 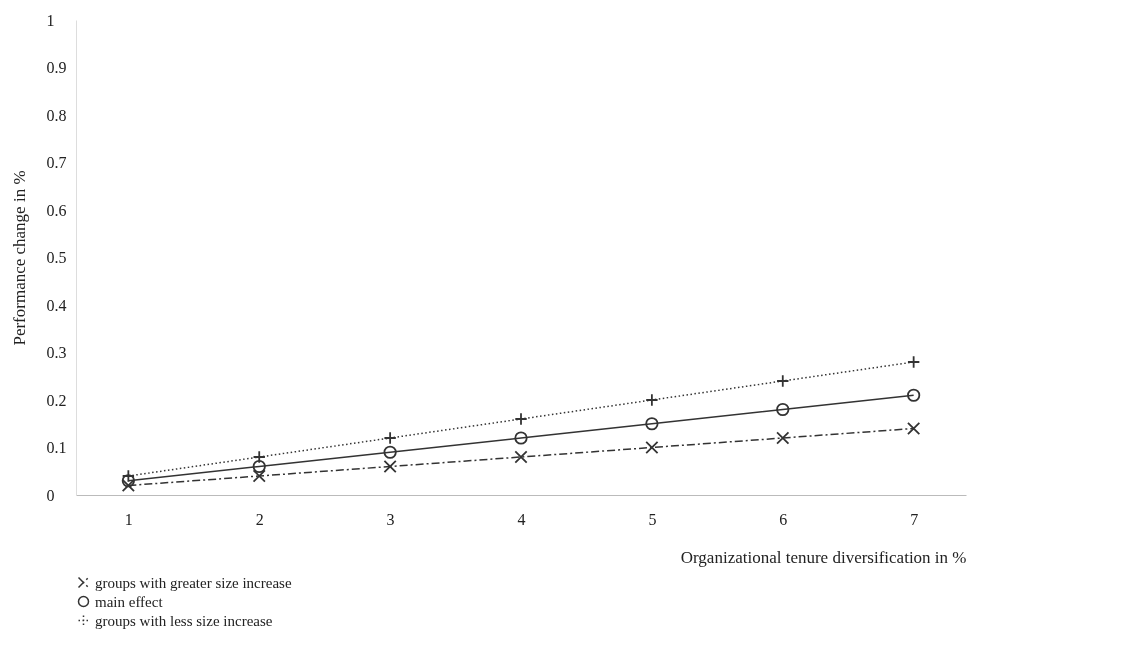 I want to click on x-tick-label: 4, so click(x=521, y=519).